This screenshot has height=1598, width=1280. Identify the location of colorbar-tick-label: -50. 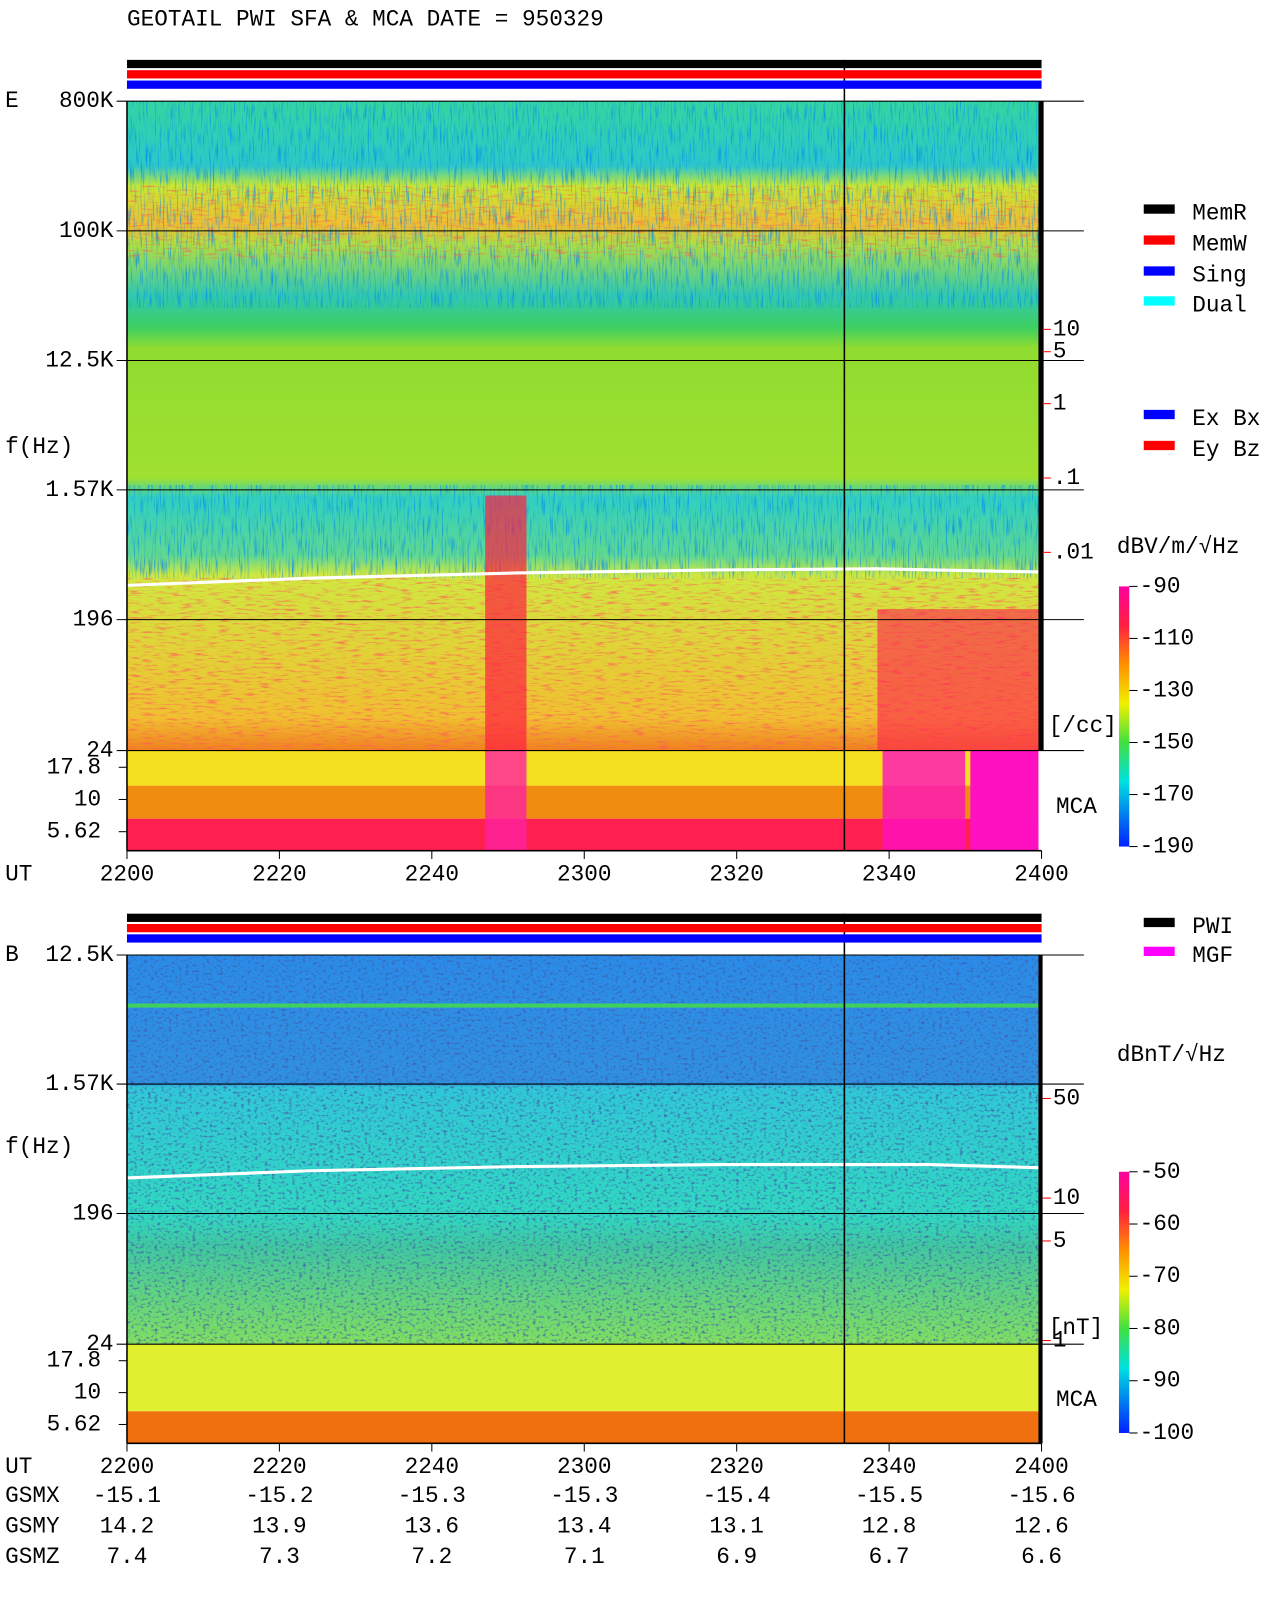
(1160, 1172).